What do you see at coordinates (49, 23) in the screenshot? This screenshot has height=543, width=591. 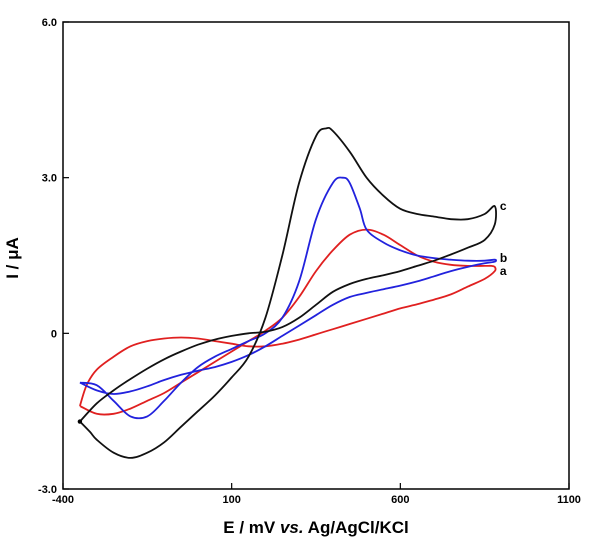 I see `y-tick-label: 6.0` at bounding box center [49, 23].